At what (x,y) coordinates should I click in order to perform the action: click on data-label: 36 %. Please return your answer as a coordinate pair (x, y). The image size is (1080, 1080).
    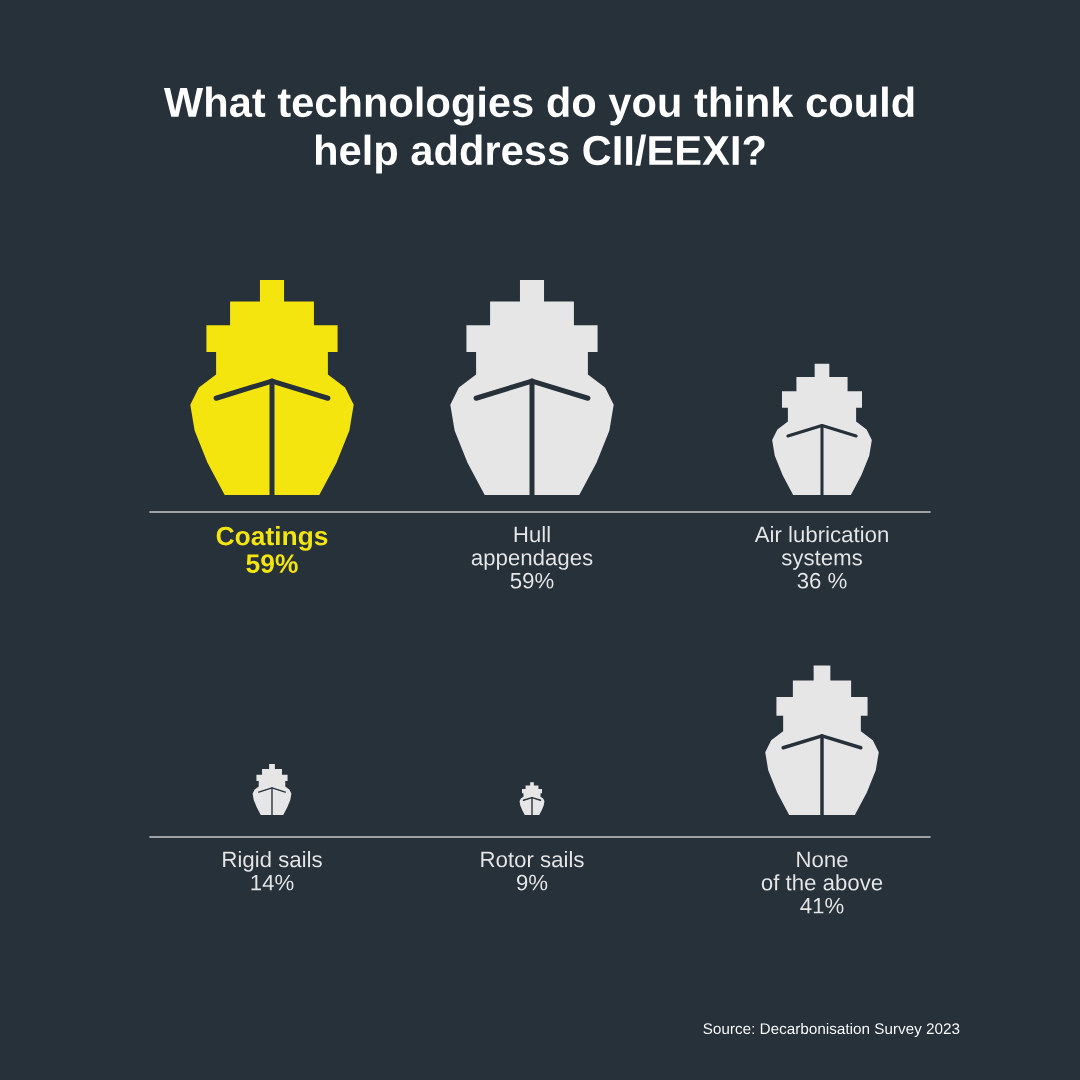
    Looking at the image, I should click on (822, 580).